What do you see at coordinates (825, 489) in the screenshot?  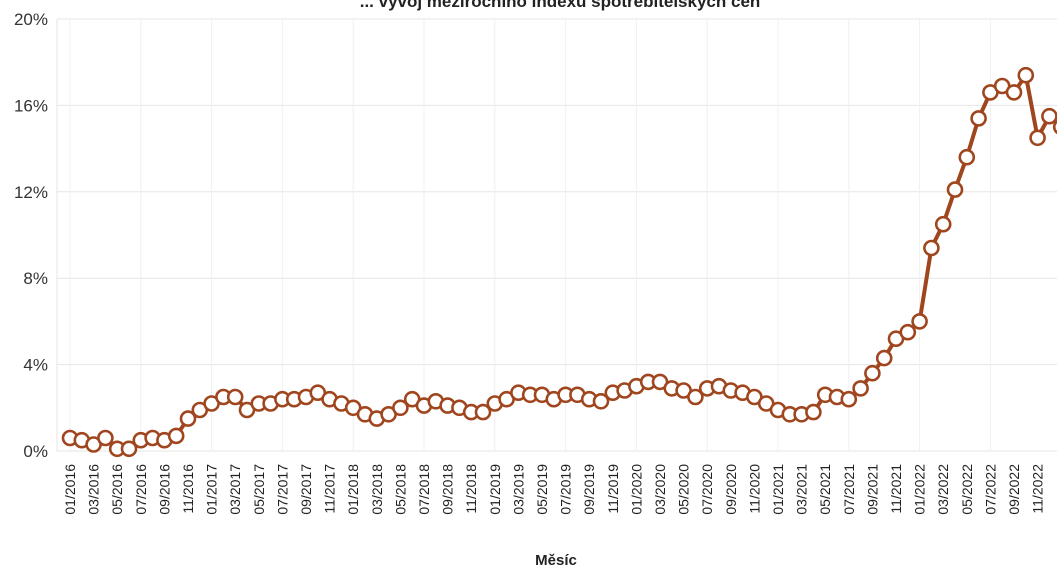 I see `x-tick-label: 05/2021` at bounding box center [825, 489].